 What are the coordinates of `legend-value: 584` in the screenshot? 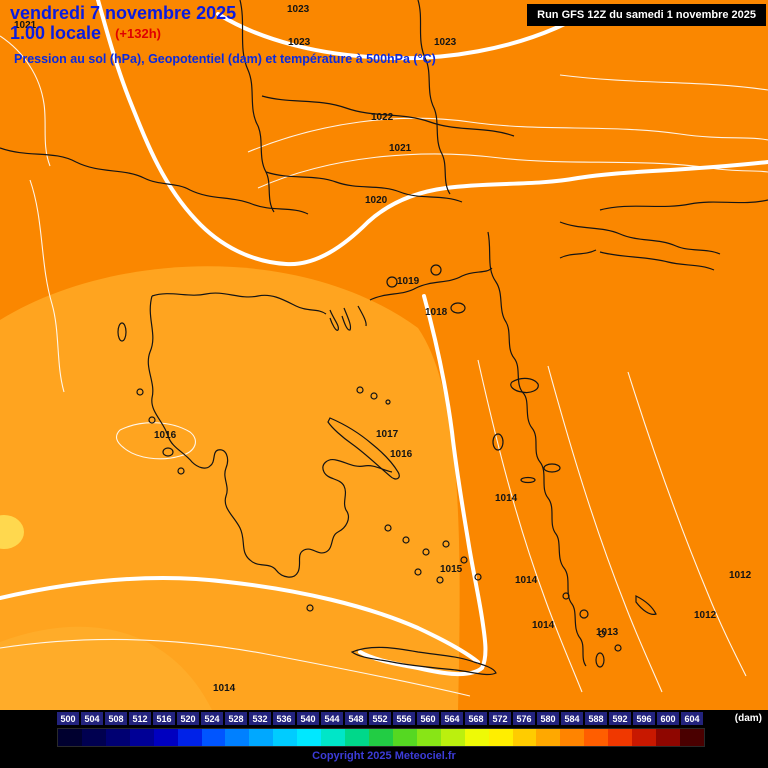 It's located at (572, 718).